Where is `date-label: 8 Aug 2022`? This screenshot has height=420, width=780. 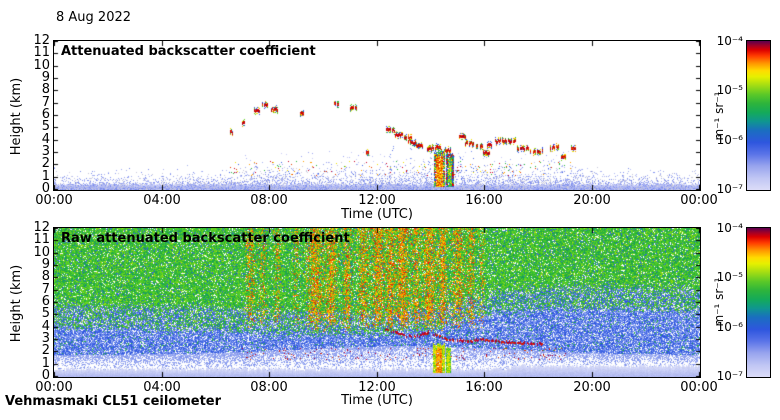
date-label: 8 Aug 2022 is located at coordinates (94, 17).